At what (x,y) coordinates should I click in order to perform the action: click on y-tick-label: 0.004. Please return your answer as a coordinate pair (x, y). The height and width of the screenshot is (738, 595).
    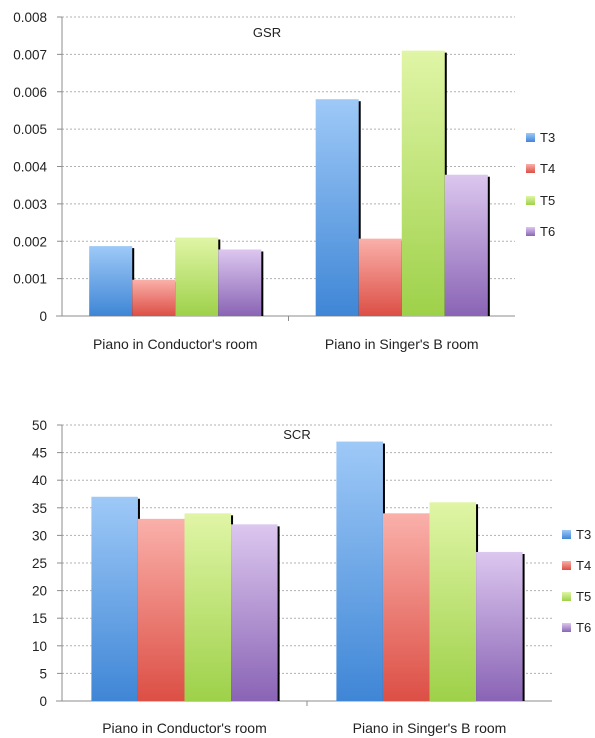
    Looking at the image, I should click on (30, 167).